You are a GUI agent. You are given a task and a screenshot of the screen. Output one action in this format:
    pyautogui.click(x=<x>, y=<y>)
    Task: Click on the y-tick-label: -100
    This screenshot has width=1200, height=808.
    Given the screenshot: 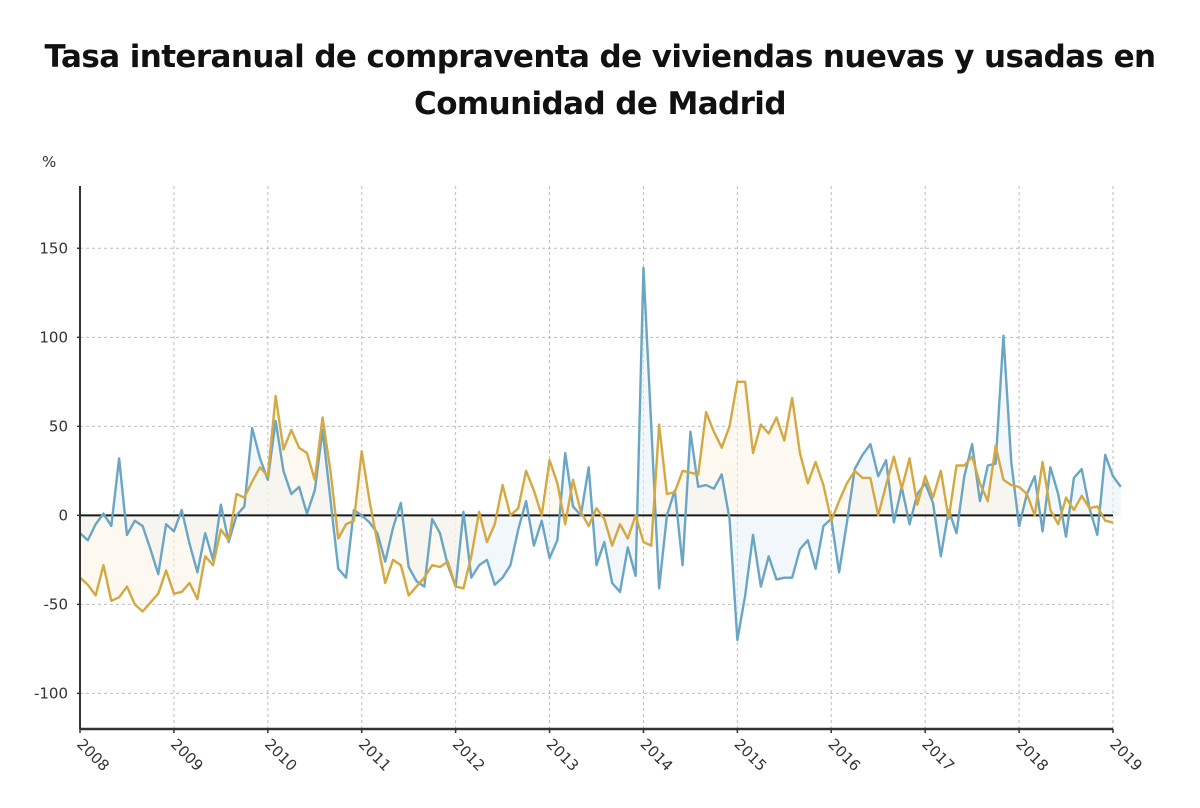 What is the action you would take?
    pyautogui.click(x=51, y=693)
    